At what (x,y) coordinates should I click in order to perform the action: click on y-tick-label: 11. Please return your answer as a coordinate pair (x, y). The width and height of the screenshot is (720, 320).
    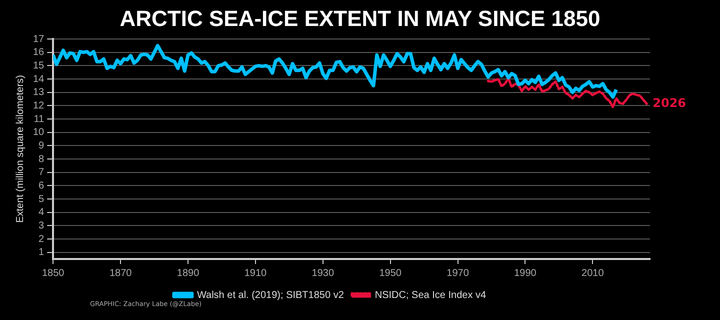
    Looking at the image, I should click on (39, 119).